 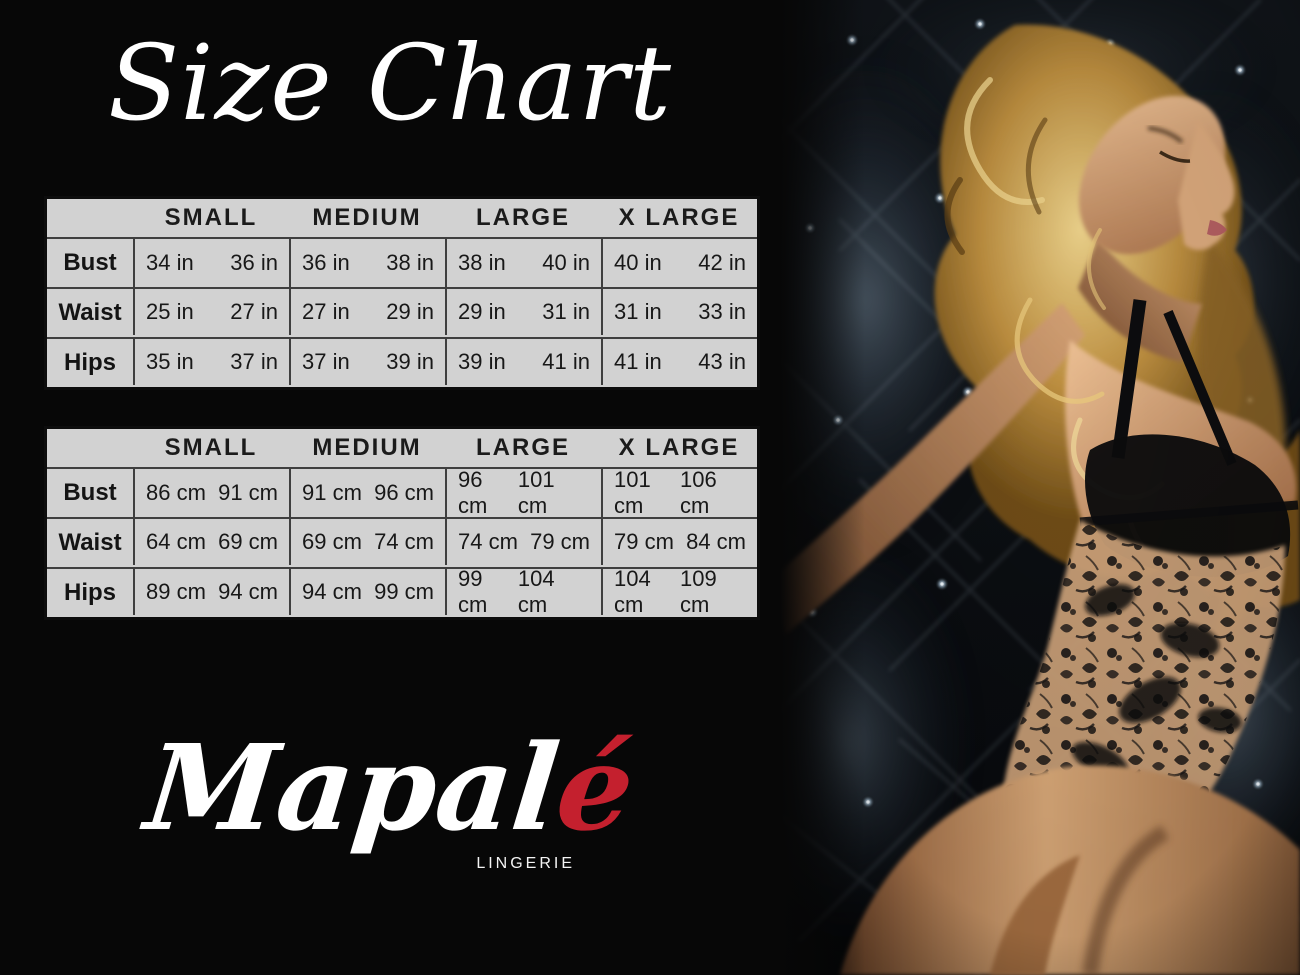 What do you see at coordinates (170, 262) in the screenshot?
I see `size-value: 34 in` at bounding box center [170, 262].